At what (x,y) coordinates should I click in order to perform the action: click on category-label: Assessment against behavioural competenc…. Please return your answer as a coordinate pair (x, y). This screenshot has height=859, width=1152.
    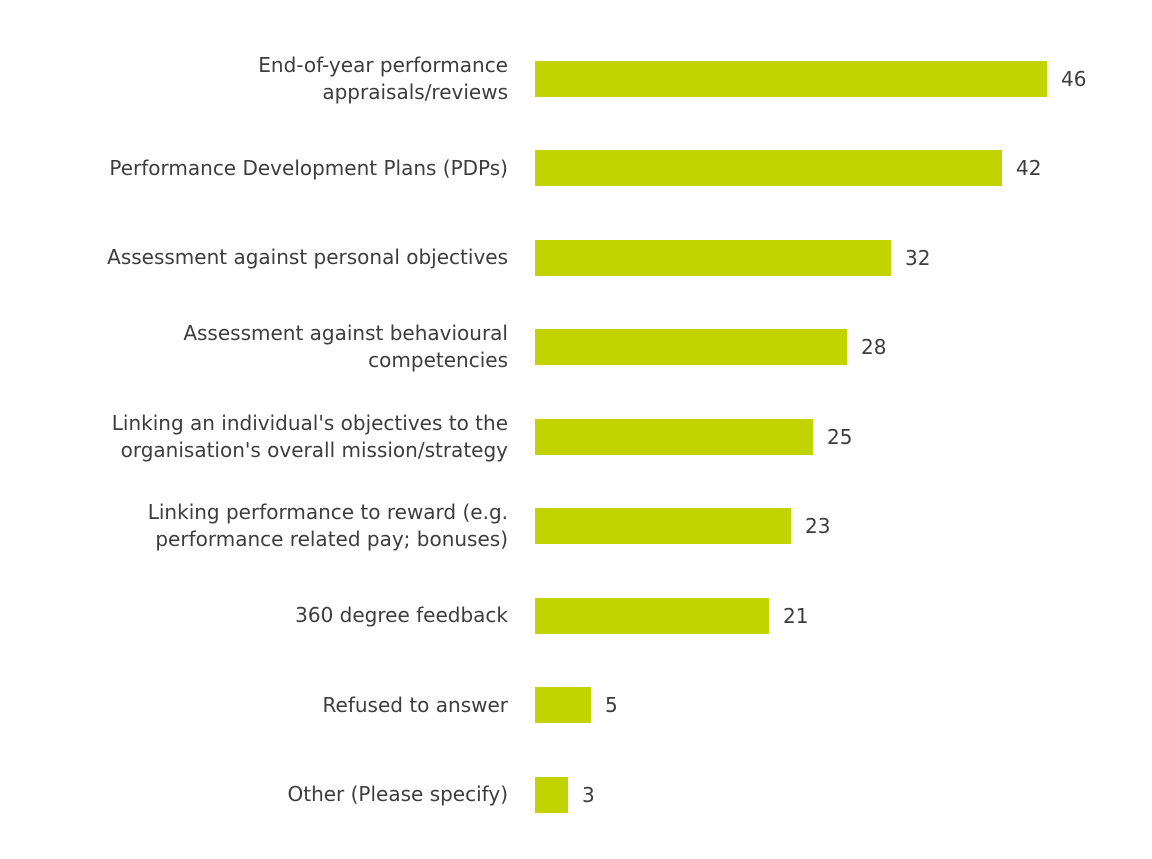
    Looking at the image, I should click on (345, 347).